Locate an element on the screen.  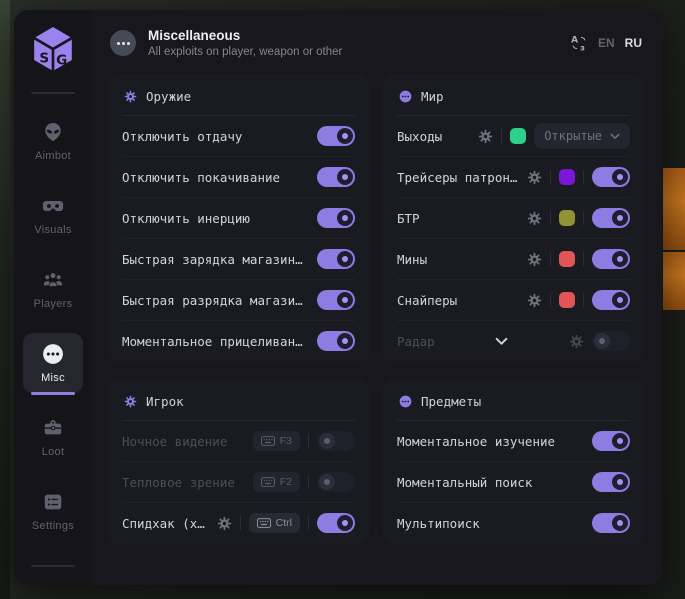
chevron-down-icon is located at coordinates (501, 341).